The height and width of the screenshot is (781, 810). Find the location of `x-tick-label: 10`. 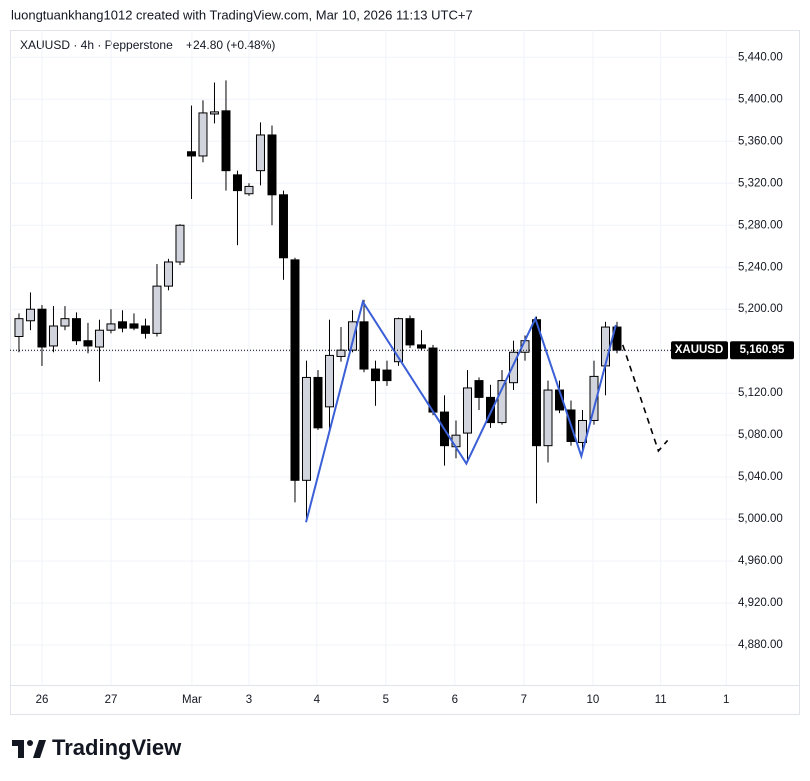

x-tick-label: 10 is located at coordinates (592, 700).